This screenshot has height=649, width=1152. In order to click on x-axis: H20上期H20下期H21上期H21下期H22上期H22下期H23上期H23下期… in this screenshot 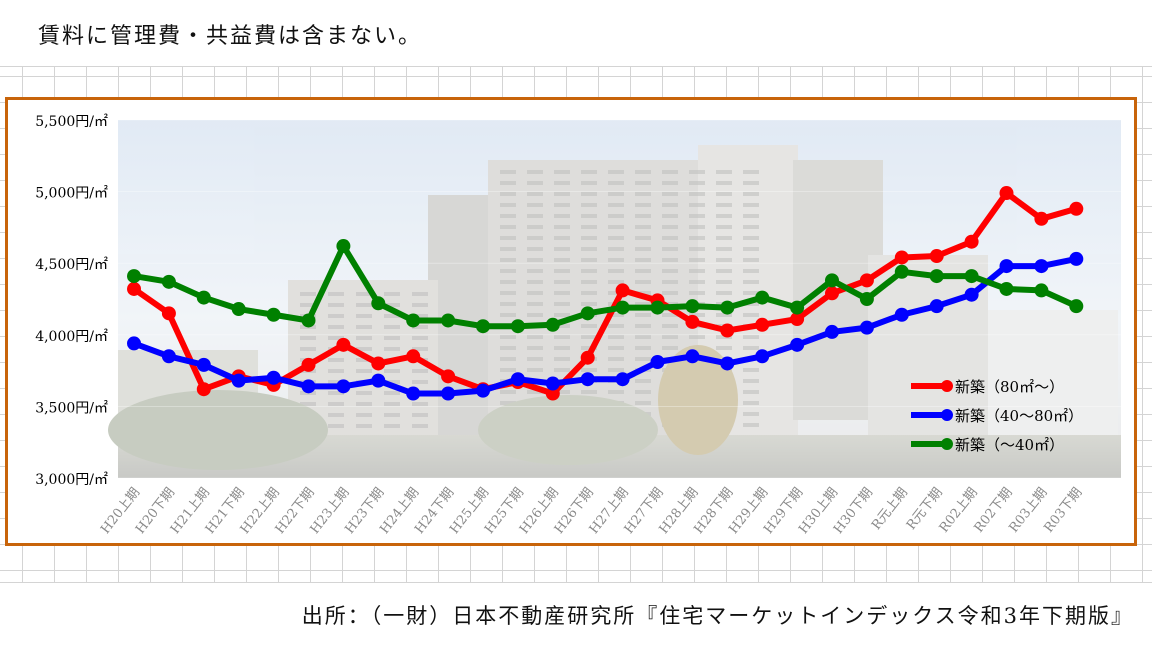, I will do `click(591, 511)`.